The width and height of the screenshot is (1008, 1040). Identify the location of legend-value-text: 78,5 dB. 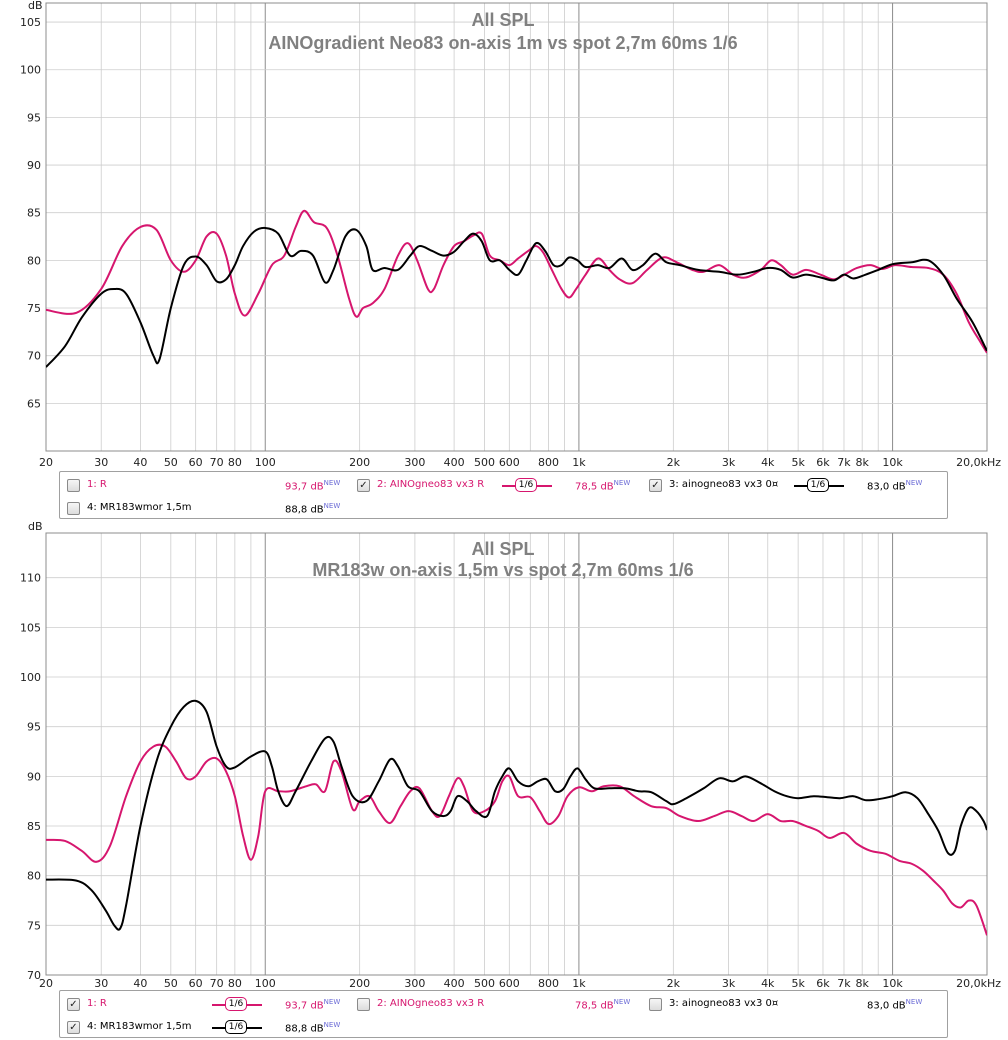
(594, 1006).